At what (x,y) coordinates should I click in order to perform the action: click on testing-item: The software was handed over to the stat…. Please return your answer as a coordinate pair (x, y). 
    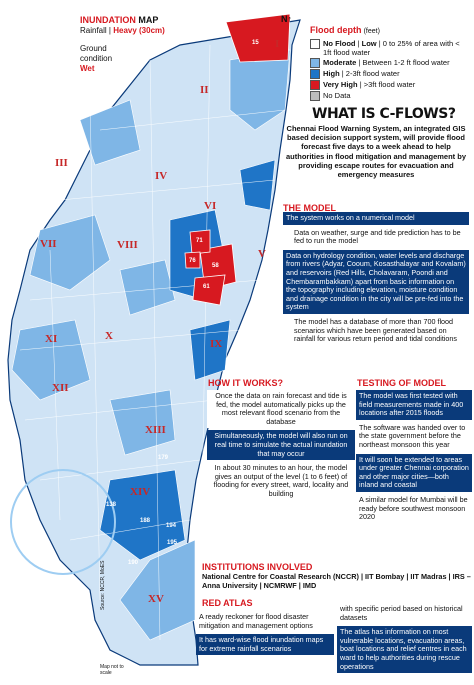
    Looking at the image, I should click on (414, 436).